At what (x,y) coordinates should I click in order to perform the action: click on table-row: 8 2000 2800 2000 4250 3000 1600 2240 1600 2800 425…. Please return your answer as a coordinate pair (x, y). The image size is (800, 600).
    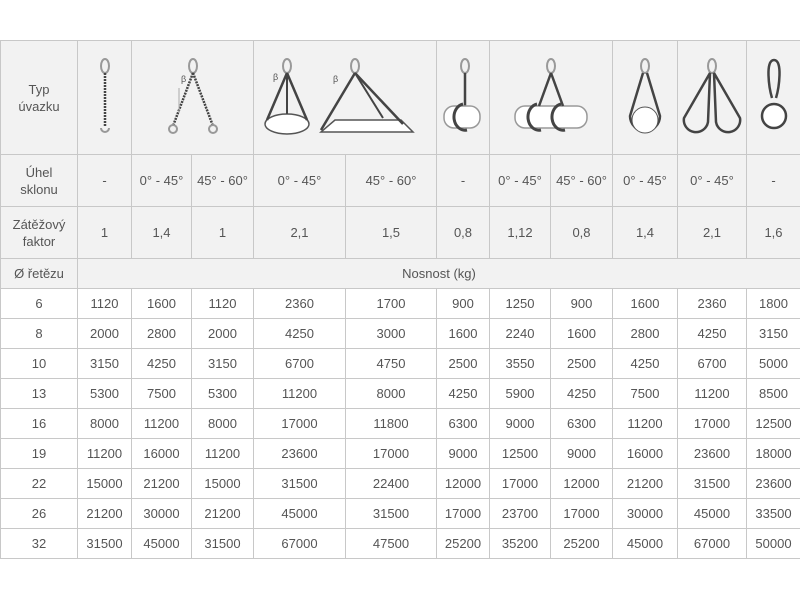
    Looking at the image, I should click on (400, 333).